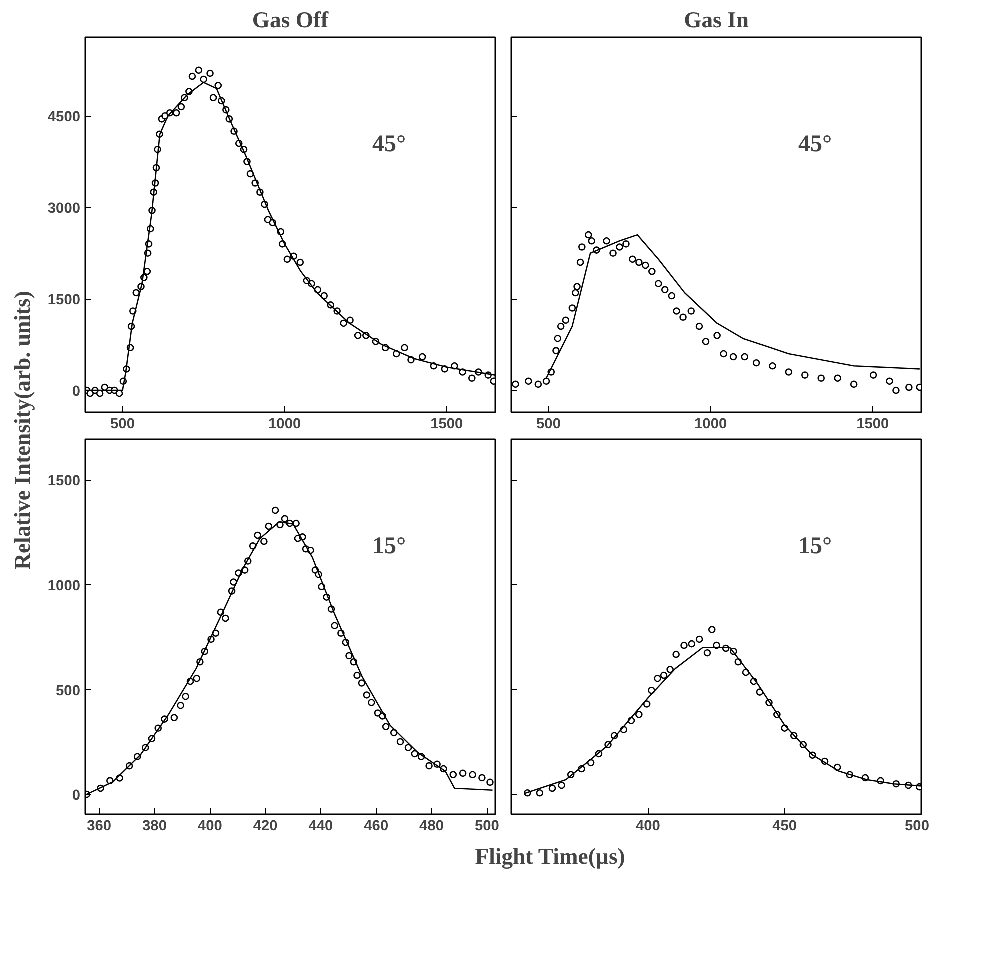 This screenshot has height=971, width=999. Describe the element at coordinates (550, 856) in the screenshot. I see `x-axis-title: Flight Time(µs)` at that location.